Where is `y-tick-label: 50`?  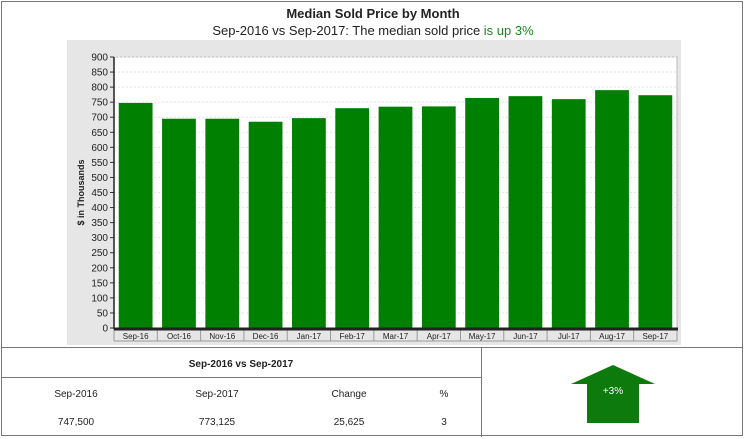
y-tick-label: 50 is located at coordinates (103, 313).